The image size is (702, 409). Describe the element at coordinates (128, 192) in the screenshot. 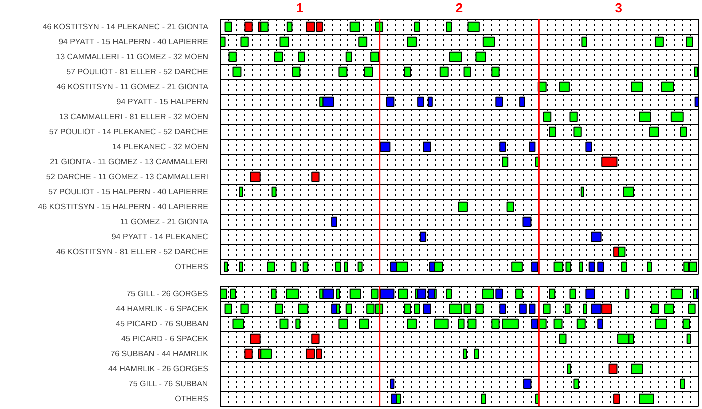

I see `y-tick-label: 57 POULIOT - 15 HALPERN - 40 LAPIERRE` at that location.